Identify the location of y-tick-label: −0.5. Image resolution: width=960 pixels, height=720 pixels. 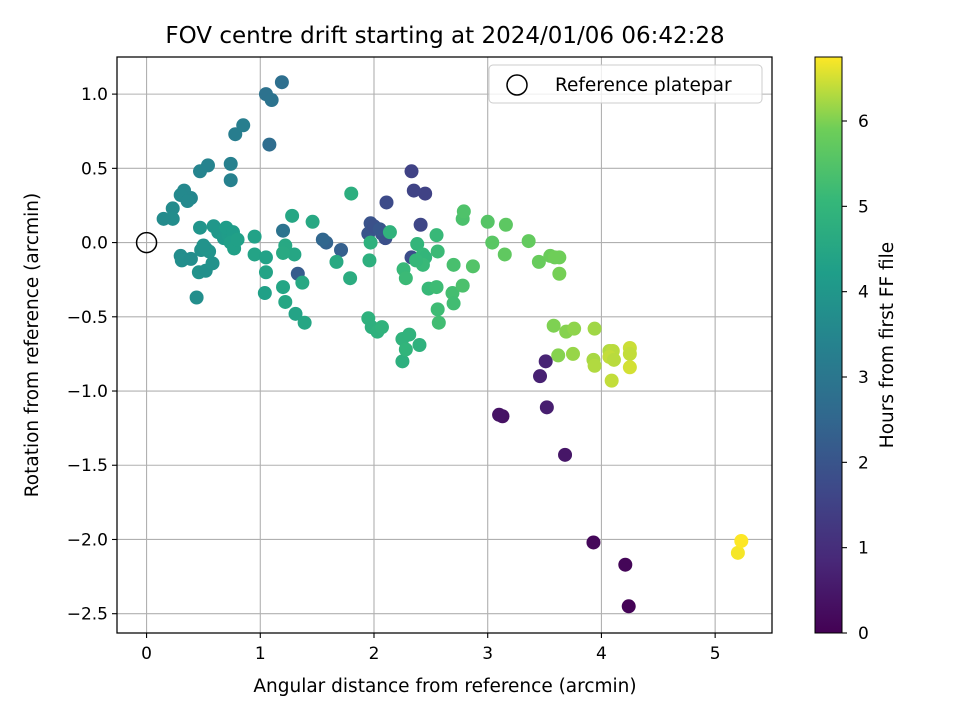
(87, 318).